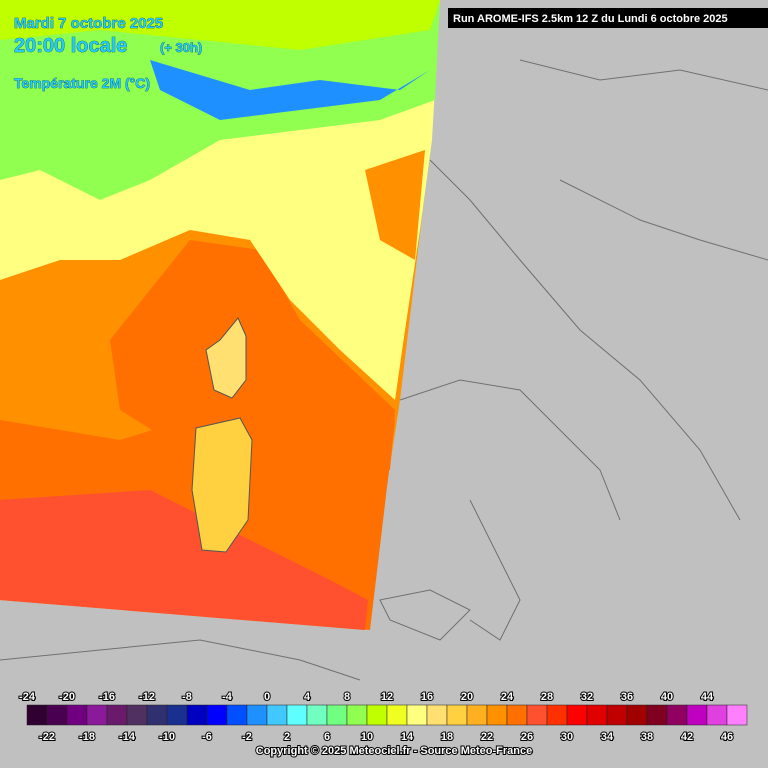 The height and width of the screenshot is (773, 768). Describe the element at coordinates (547, 697) in the screenshot. I see `legend-label: 28` at that location.